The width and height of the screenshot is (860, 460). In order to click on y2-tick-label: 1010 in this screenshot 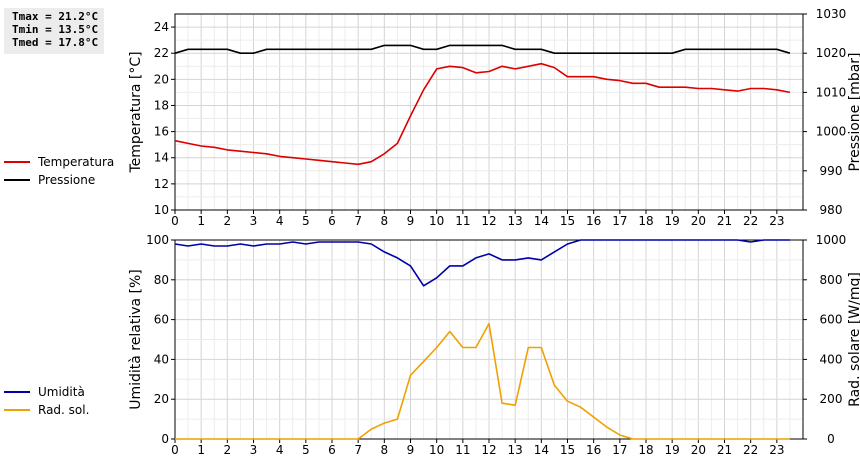, I will do `click(831, 92)`.